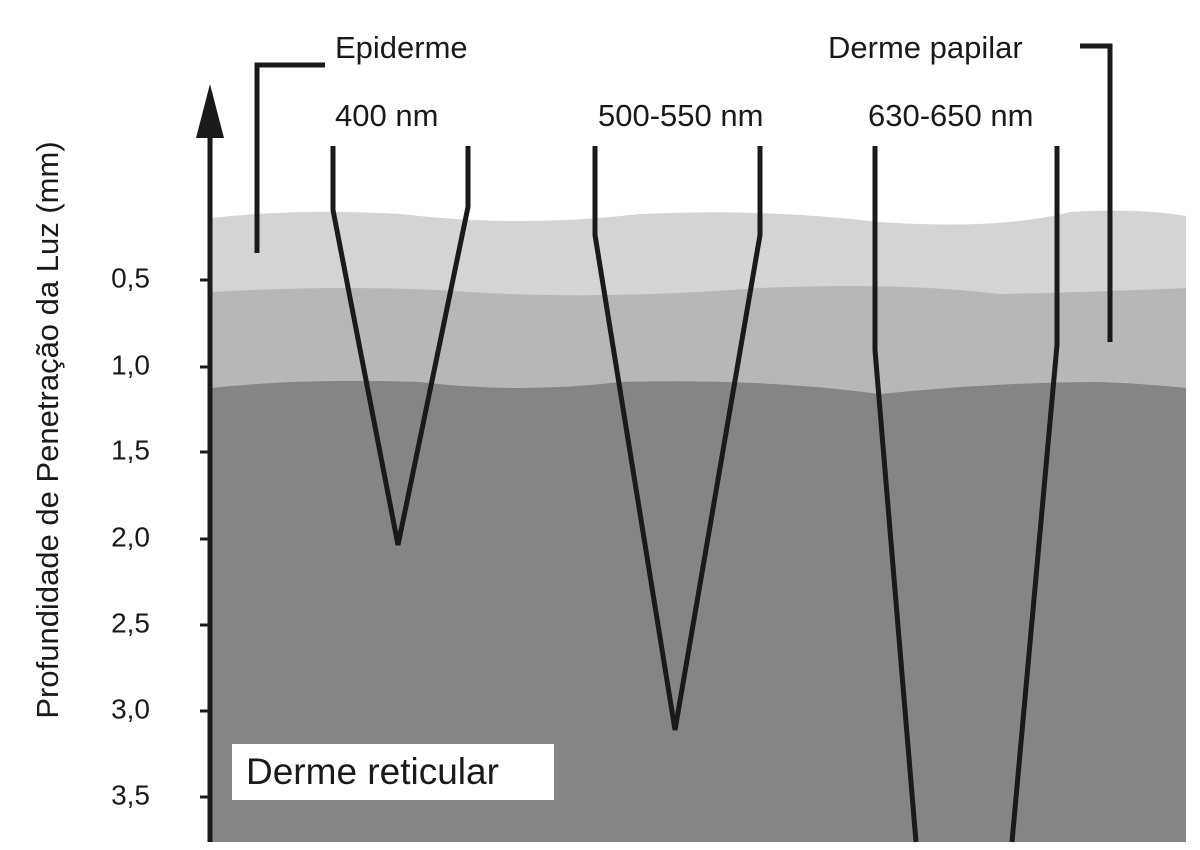 The height and width of the screenshot is (850, 1200). What do you see at coordinates (130, 536) in the screenshot?
I see `y-tick-label: 2,0` at bounding box center [130, 536].